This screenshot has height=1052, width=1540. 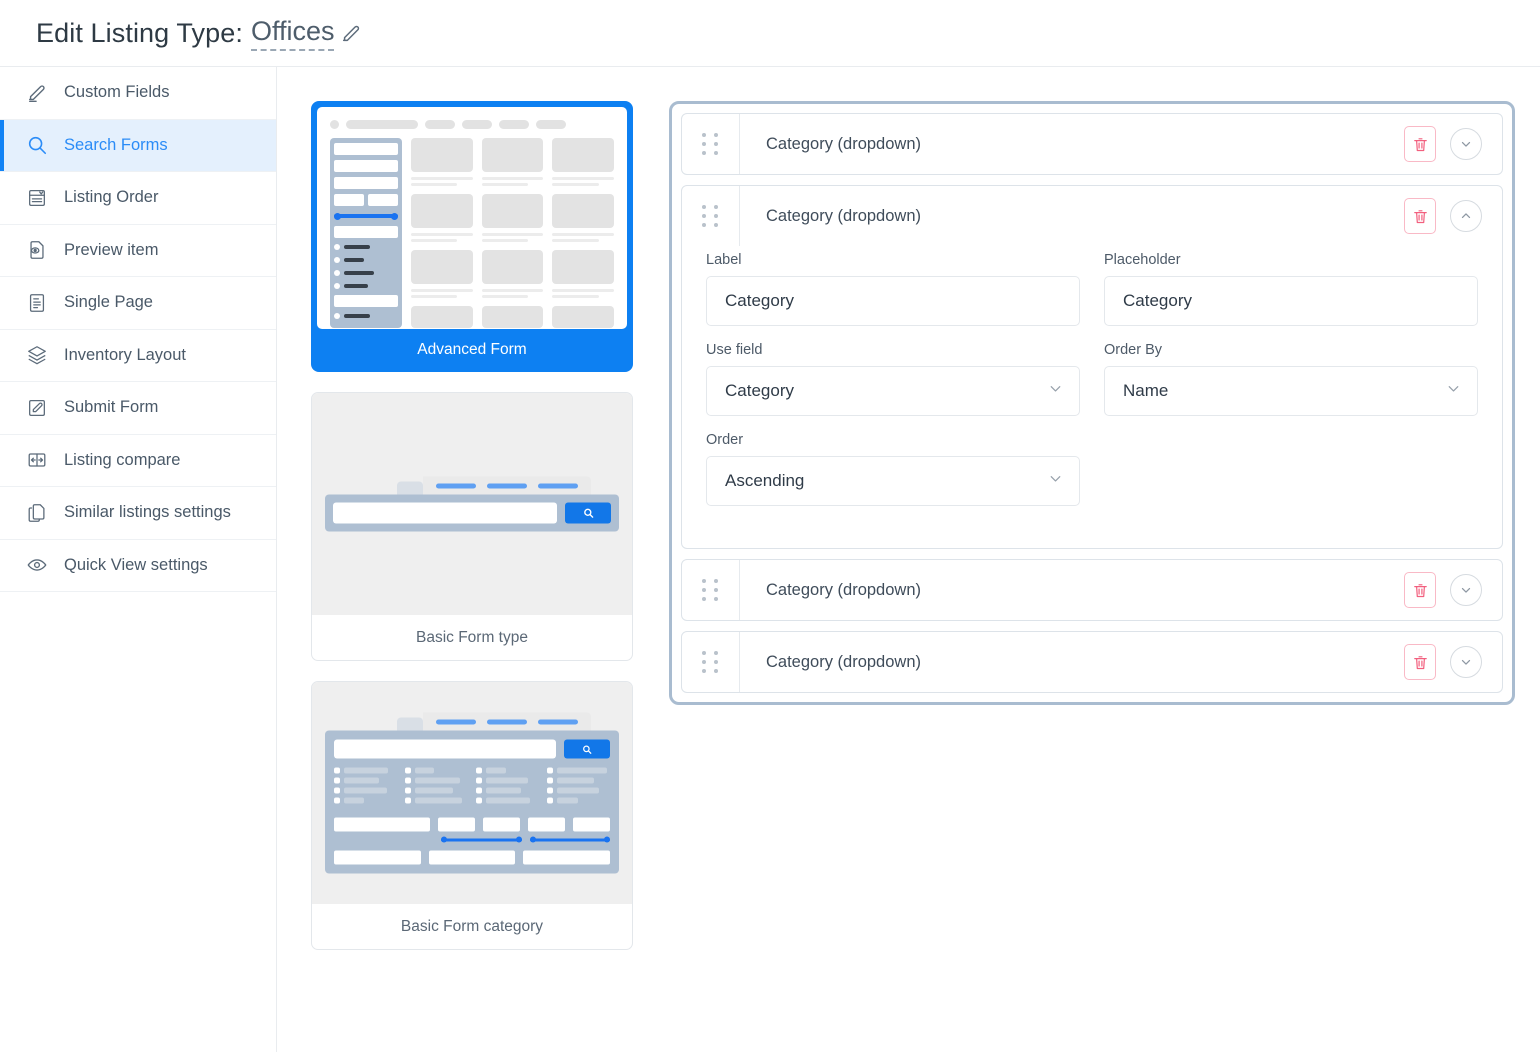 What do you see at coordinates (138, 461) in the screenshot?
I see `sidebar-item-listing-compare: Listing compare` at bounding box center [138, 461].